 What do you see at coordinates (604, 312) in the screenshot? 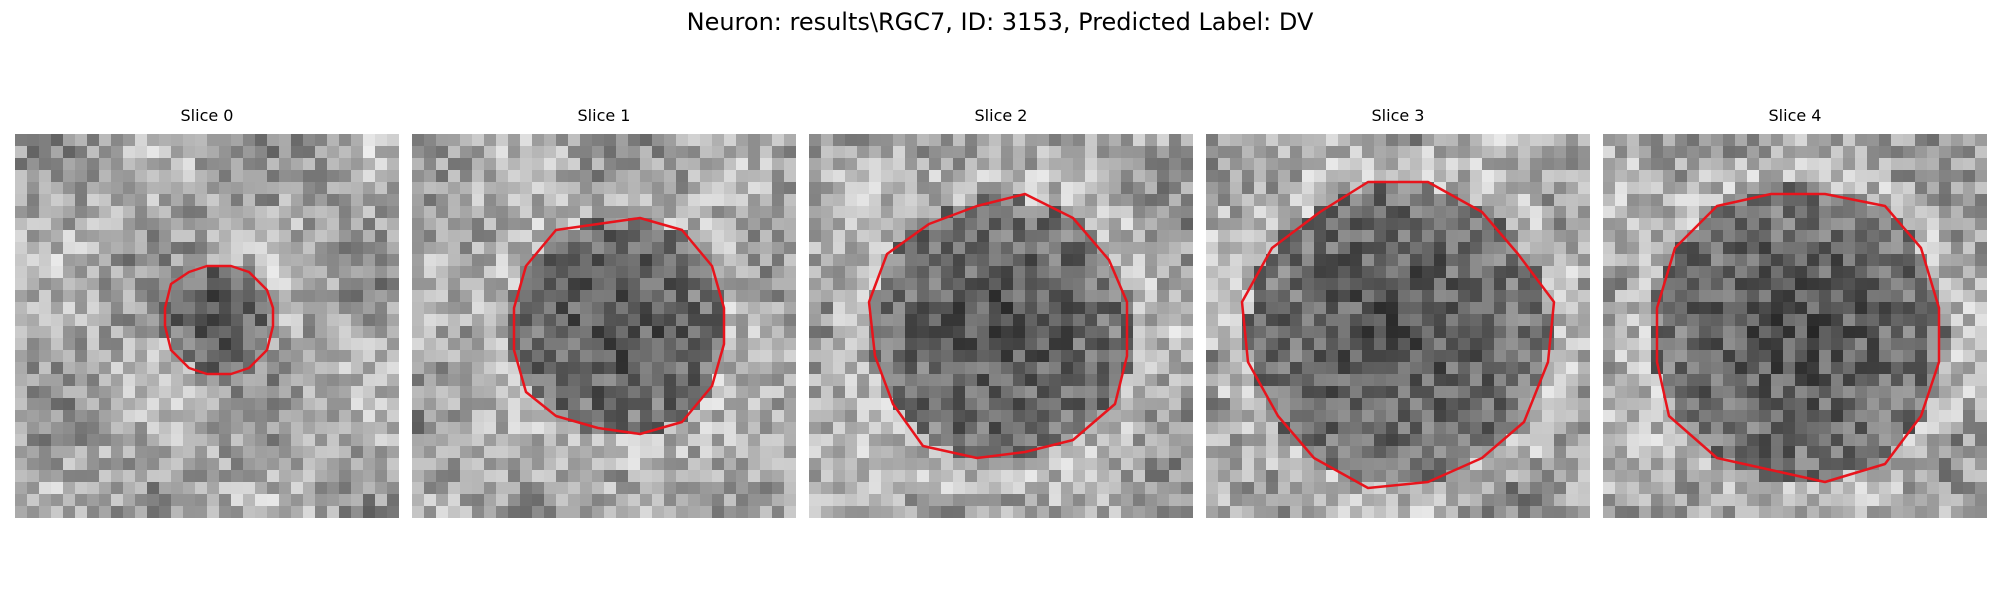
I see `slice-panel-1: Slice 1` at bounding box center [604, 312].